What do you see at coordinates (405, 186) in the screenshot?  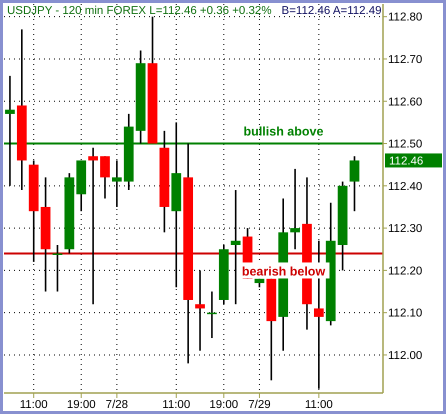 I see `y-tick-label: 112.40` at bounding box center [405, 186].